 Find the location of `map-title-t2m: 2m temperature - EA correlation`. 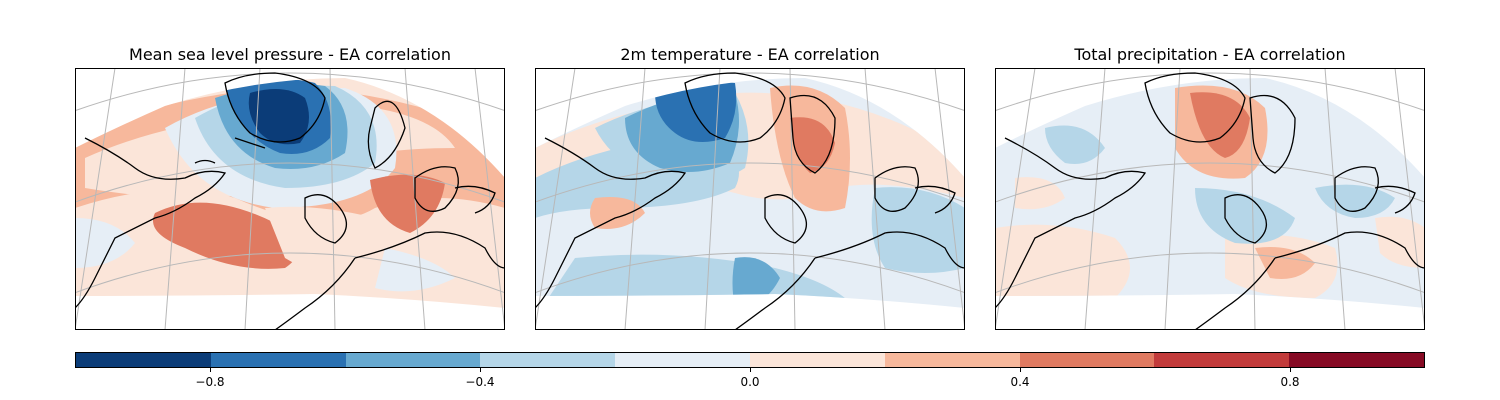

map-title-t2m: 2m temperature - EA correlation is located at coordinates (750, 54).